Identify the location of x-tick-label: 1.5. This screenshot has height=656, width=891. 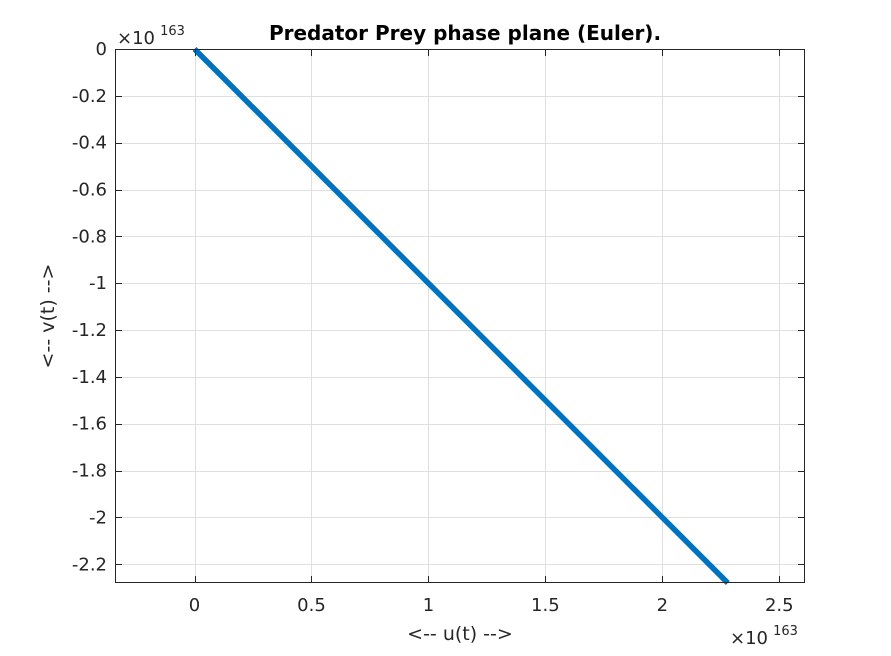
(545, 605).